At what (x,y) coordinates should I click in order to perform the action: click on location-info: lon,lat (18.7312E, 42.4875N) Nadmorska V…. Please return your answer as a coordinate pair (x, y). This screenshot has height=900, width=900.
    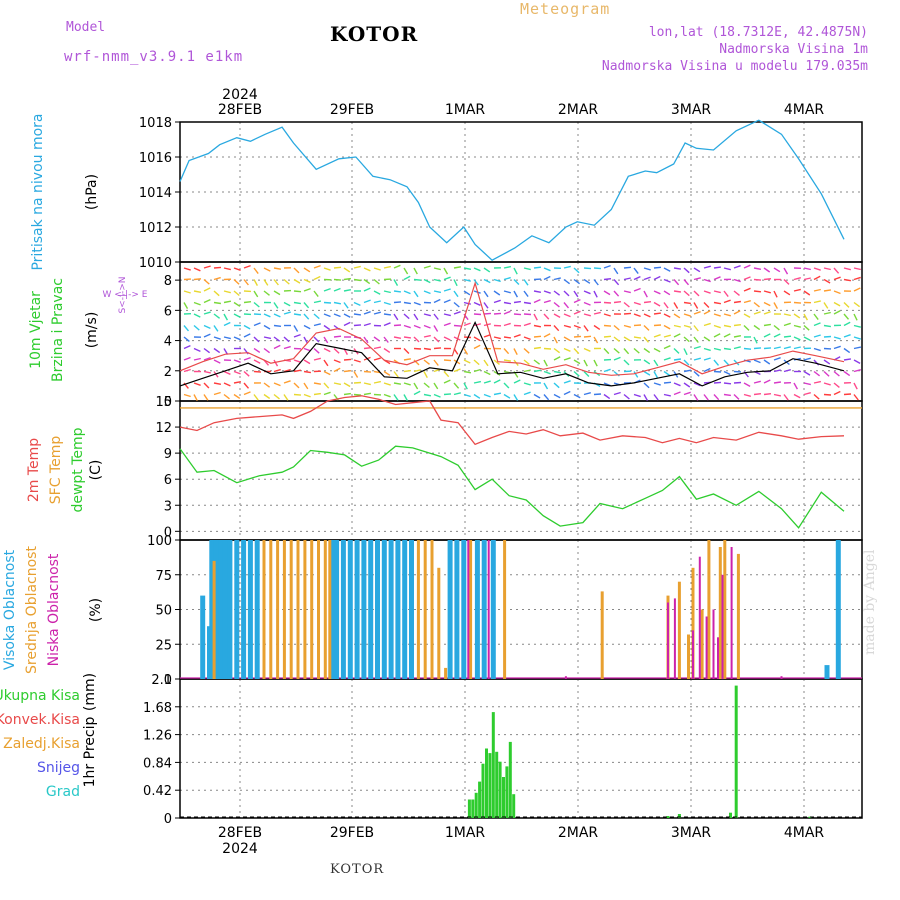
    Looking at the image, I should click on (735, 49).